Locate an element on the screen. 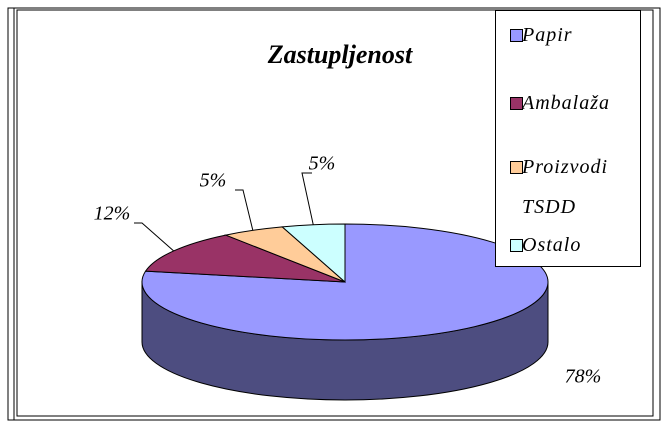 The width and height of the screenshot is (666, 428). legend: Papir Ambalaža Proizvodi TSDD Ostalo is located at coordinates (568, 138).